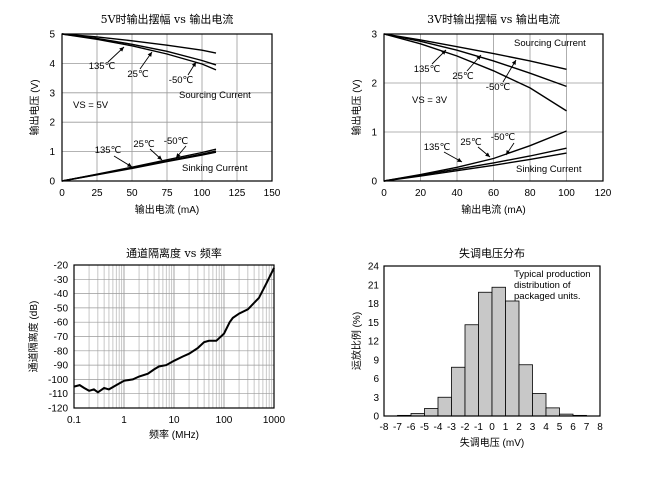 The image size is (661, 481). Describe the element at coordinates (457, 193) in the screenshot. I see `x-tick-label: 40` at that location.